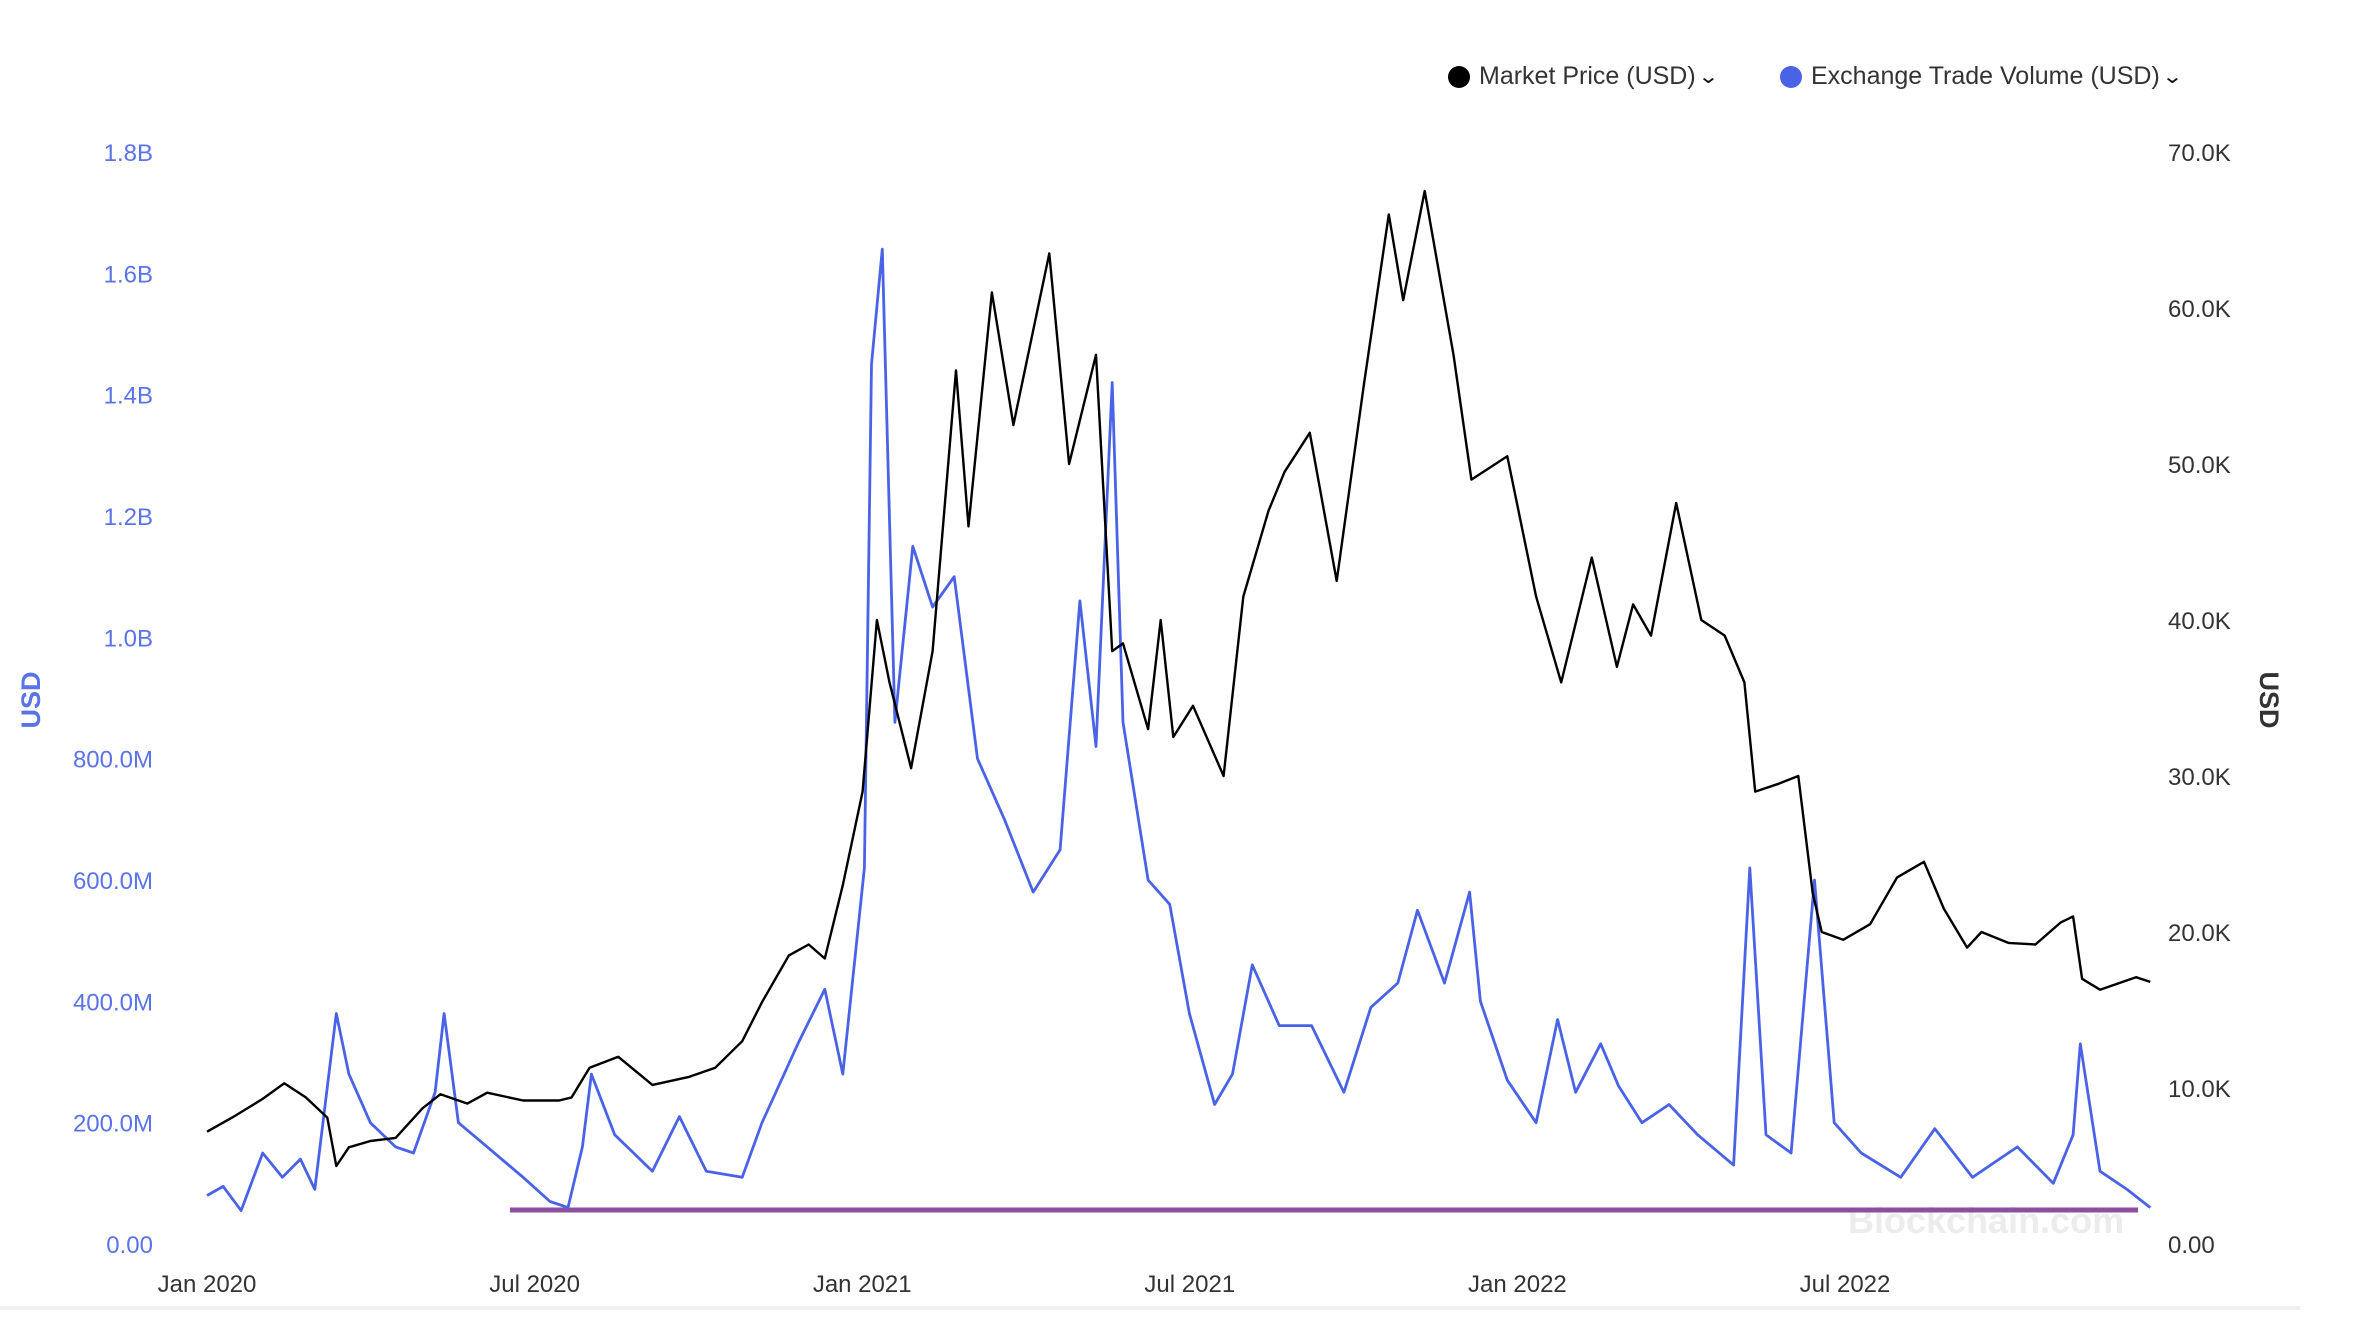 Image resolution: width=2374 pixels, height=1324 pixels. What do you see at coordinates (128, 274) in the screenshot?
I see `left-tick-label: 1.6B` at bounding box center [128, 274].